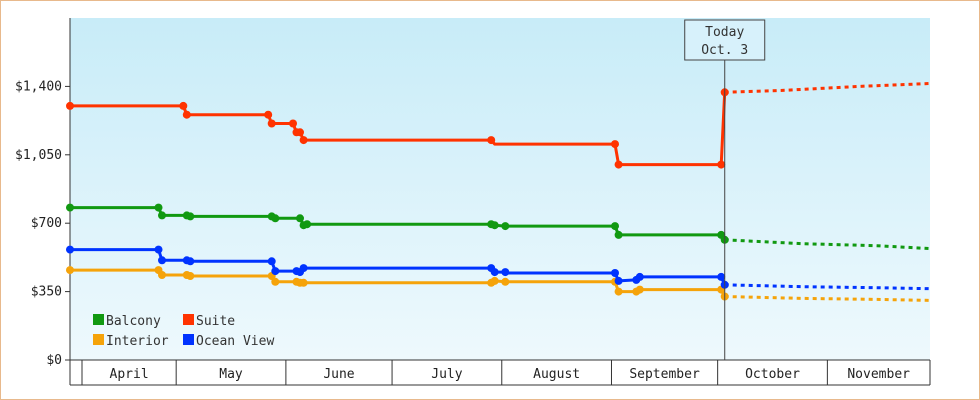 This screenshot has height=400, width=980. I want to click on x-tick-label: April, so click(129, 374).